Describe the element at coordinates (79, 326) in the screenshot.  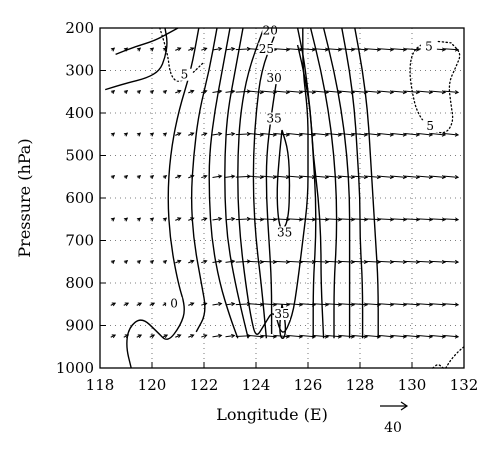
I see `y-tick-label: 900` at that location.